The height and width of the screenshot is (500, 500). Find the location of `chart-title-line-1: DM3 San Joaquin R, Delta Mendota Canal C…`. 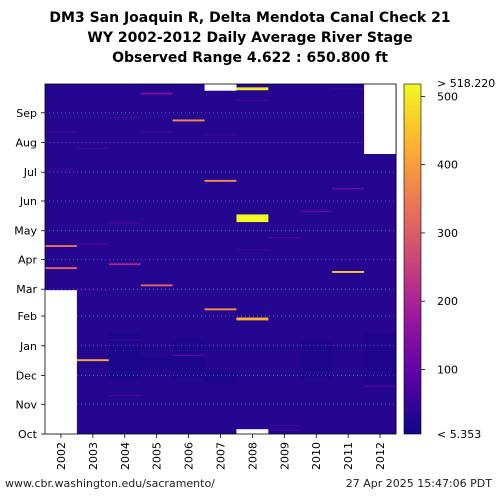

chart-title-line-1: DM3 San Joaquin R, Delta Mendota Canal C… is located at coordinates (250, 18).